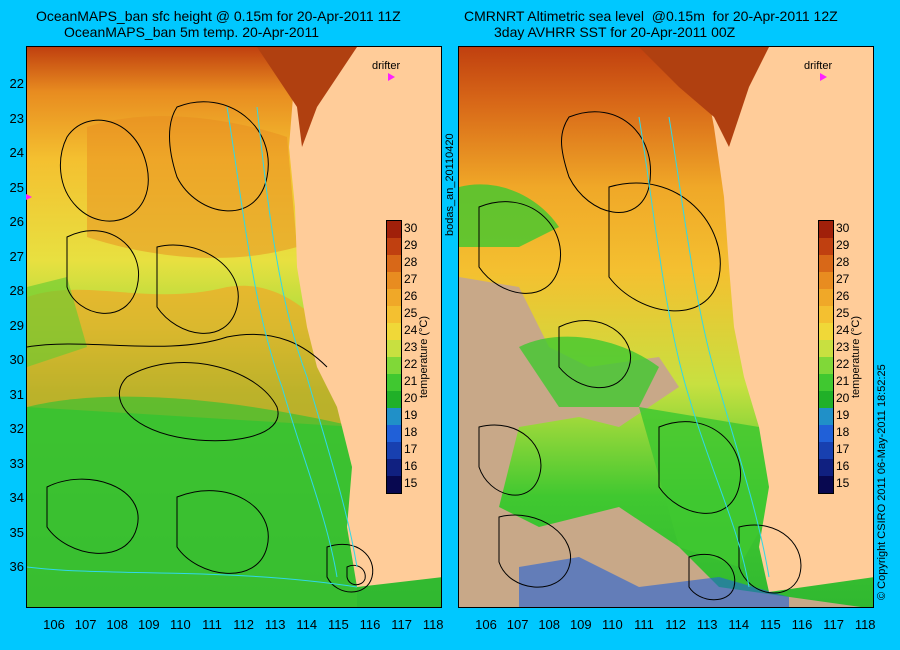 Image resolution: width=900 pixels, height=650 pixels. Describe the element at coordinates (16, 221) in the screenshot. I see `y-tick-label: 26` at that location.